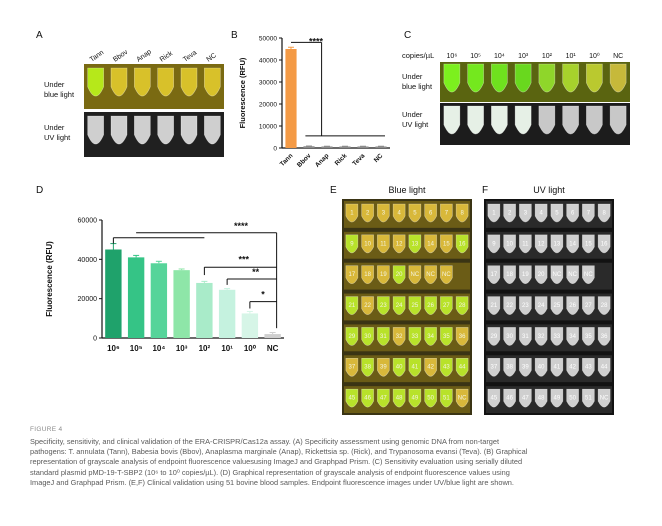  I want to click on tube-label: 16, so click(604, 244).